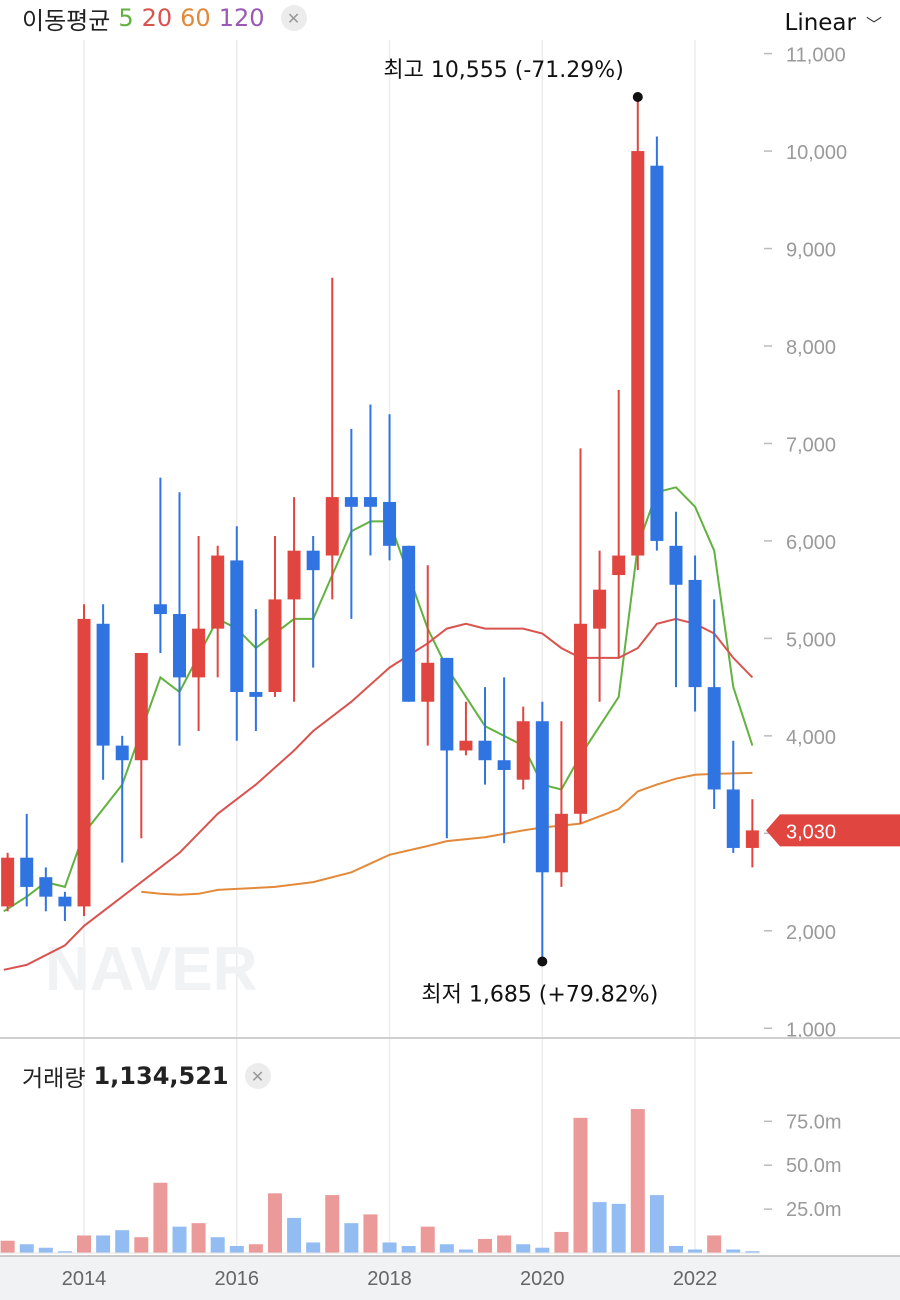  I want to click on scale-selector: Linear ﹀, so click(834, 23).